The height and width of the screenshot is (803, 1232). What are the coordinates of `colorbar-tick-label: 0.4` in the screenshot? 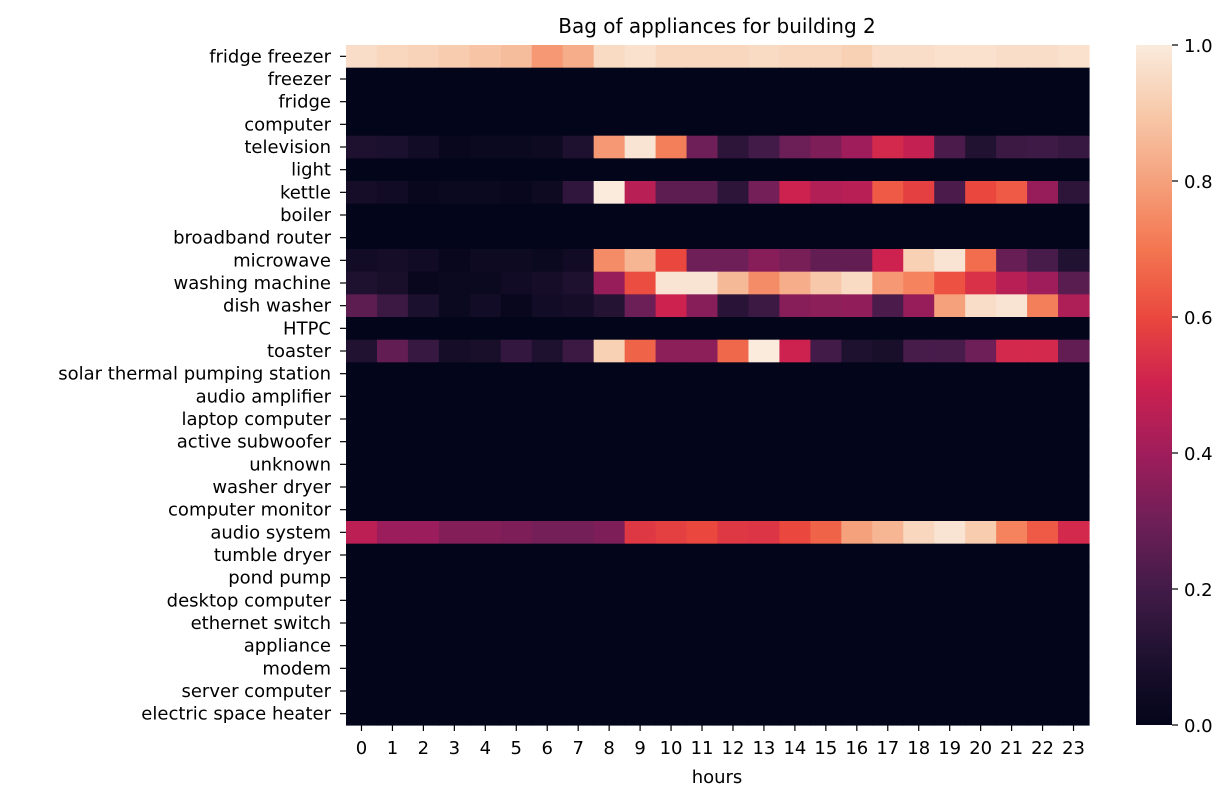 It's located at (1198, 454).